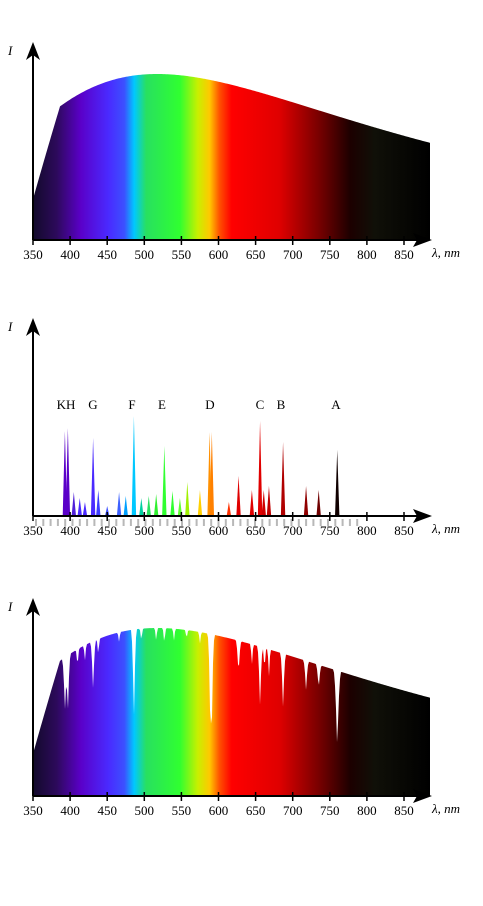 This screenshot has height=906, width=483. I want to click on label-C: C, so click(260, 404).